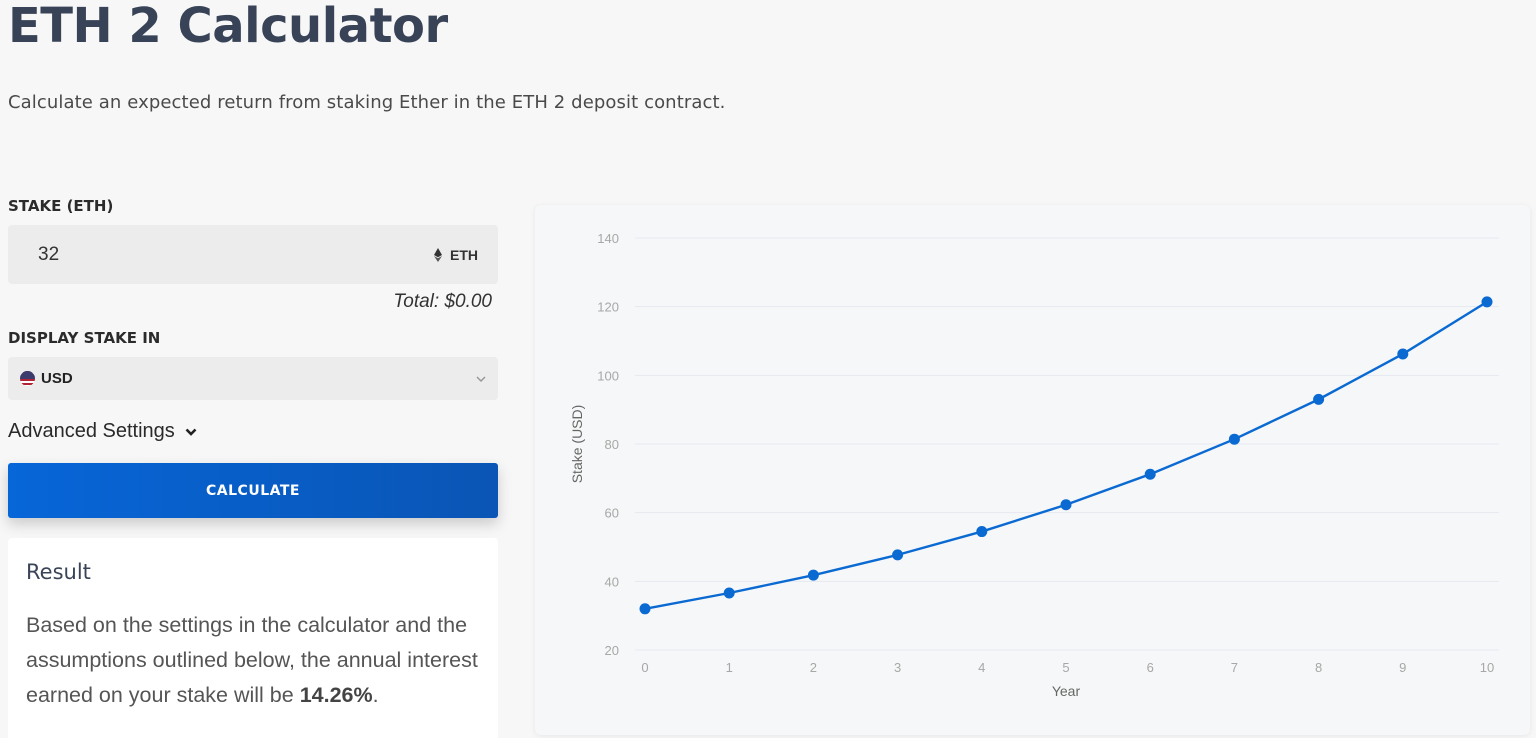 The image size is (1536, 738). I want to click on y-tick-label: 120, so click(608, 307).